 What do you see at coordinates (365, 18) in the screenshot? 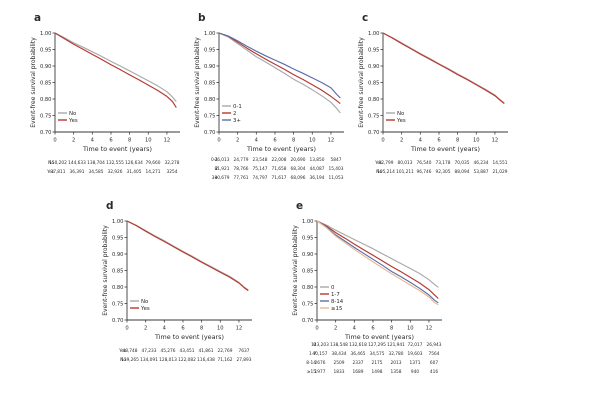
I see `panel-letter: c` at bounding box center [365, 18].